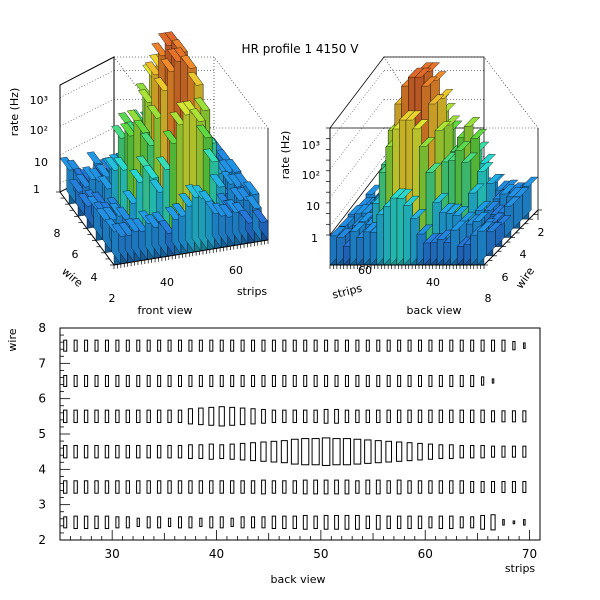 The height and width of the screenshot is (600, 600). What do you see at coordinates (311, 145) in the screenshot?
I see `back-z-tick-1000: 10³` at bounding box center [311, 145].